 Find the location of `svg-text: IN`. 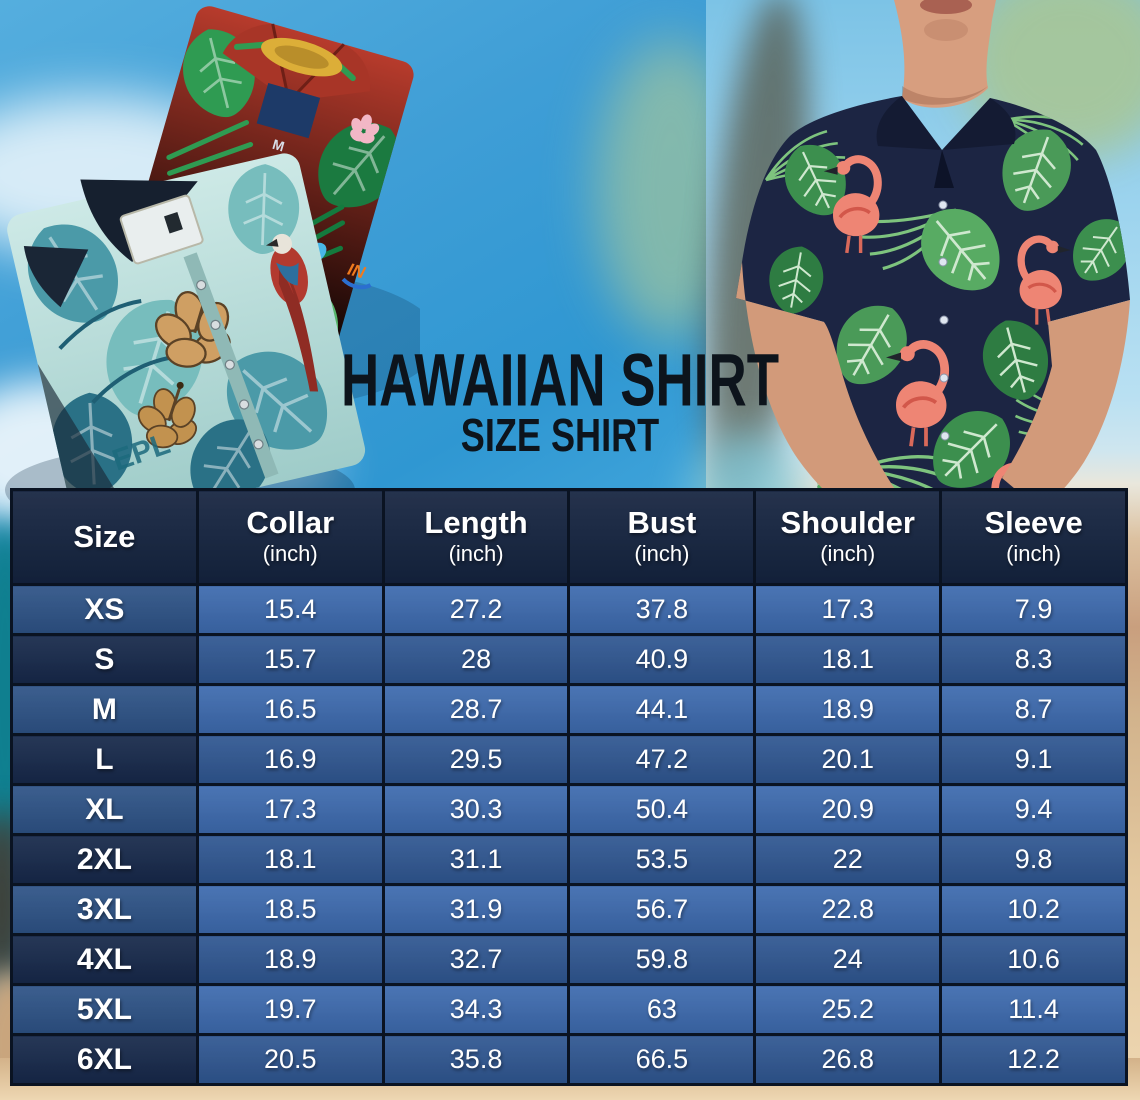

svg-text: IN is located at coordinates (357, 271).